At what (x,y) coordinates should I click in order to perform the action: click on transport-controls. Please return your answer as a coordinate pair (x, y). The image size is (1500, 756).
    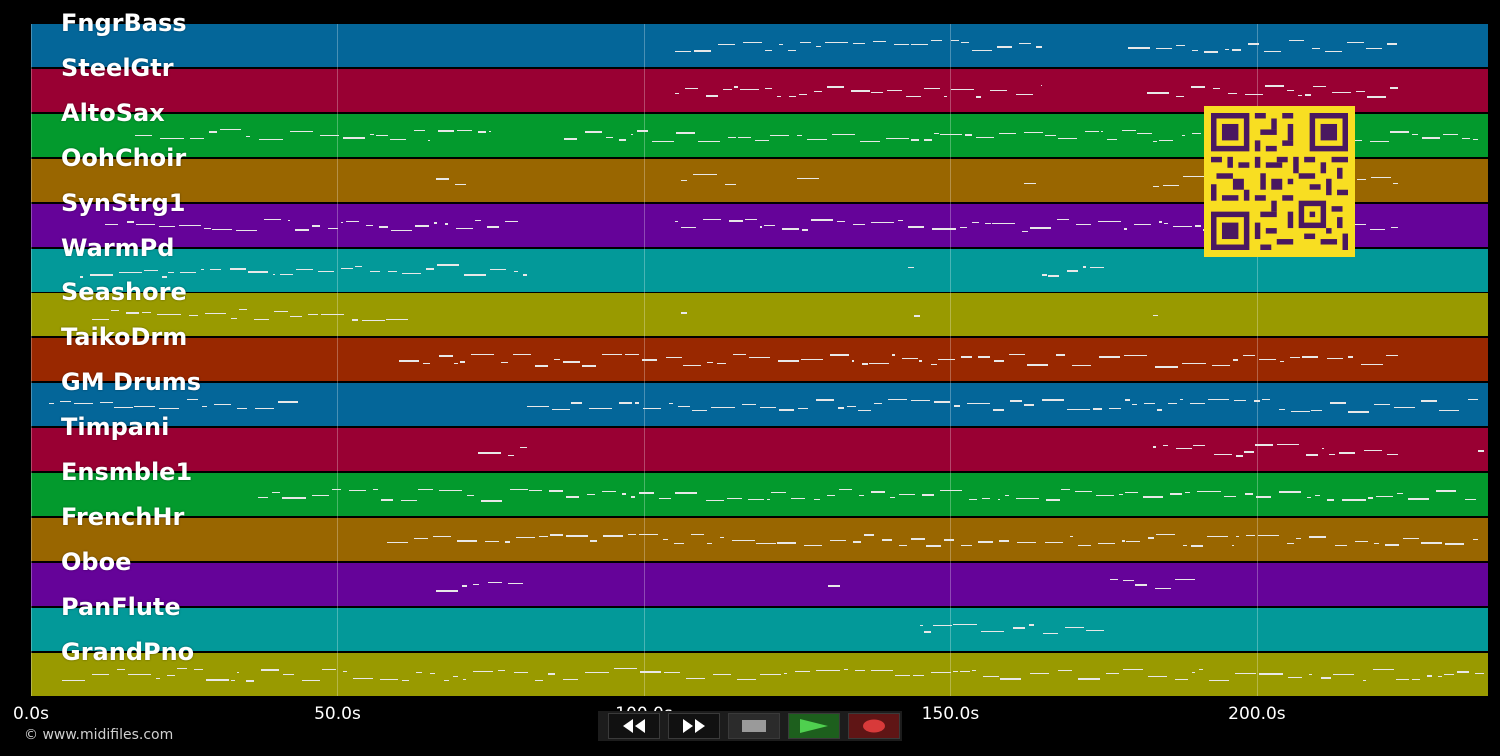
    Looking at the image, I should click on (750, 726).